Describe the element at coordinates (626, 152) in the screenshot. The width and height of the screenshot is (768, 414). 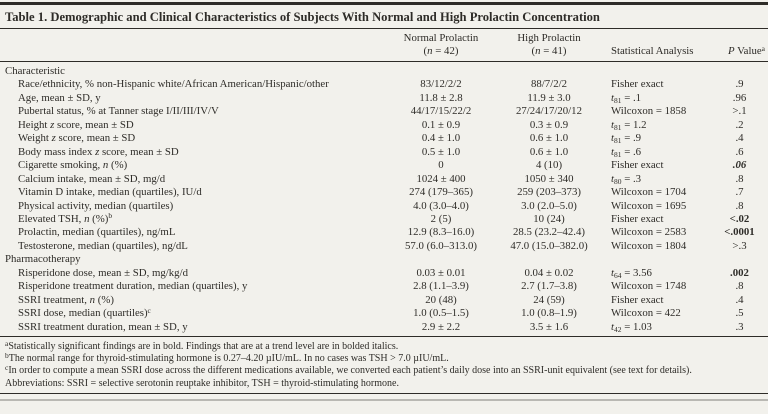
I see `statistical-analysis-value: t81 = .6` at that location.